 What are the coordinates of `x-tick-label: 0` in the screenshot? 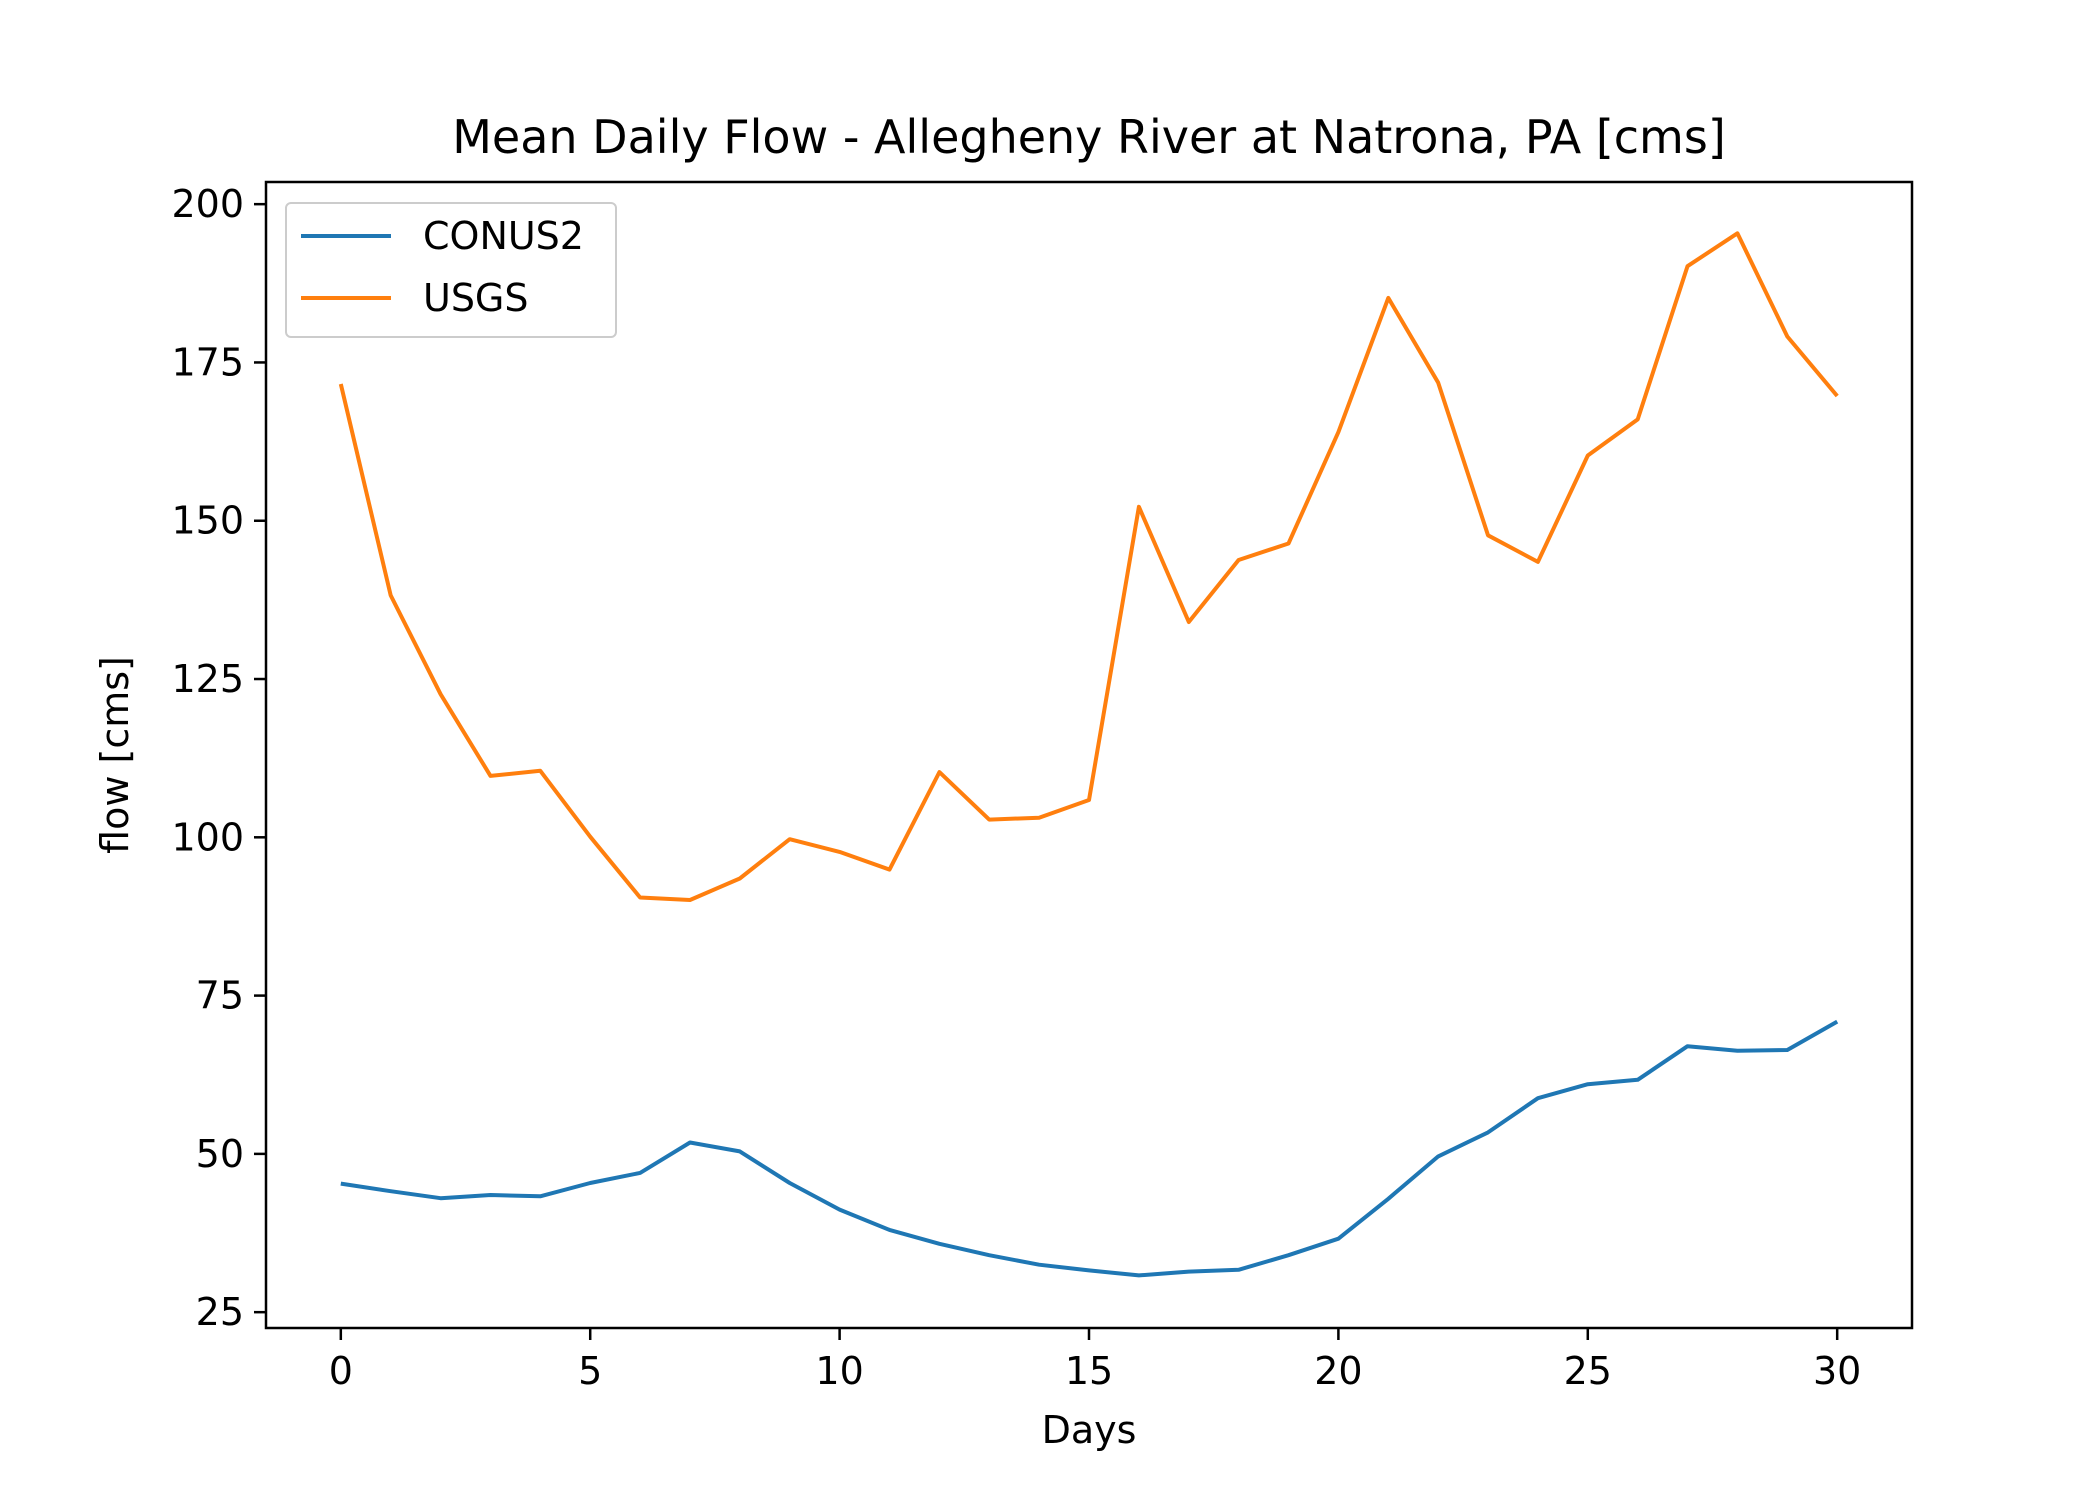 It's located at (341, 1371).